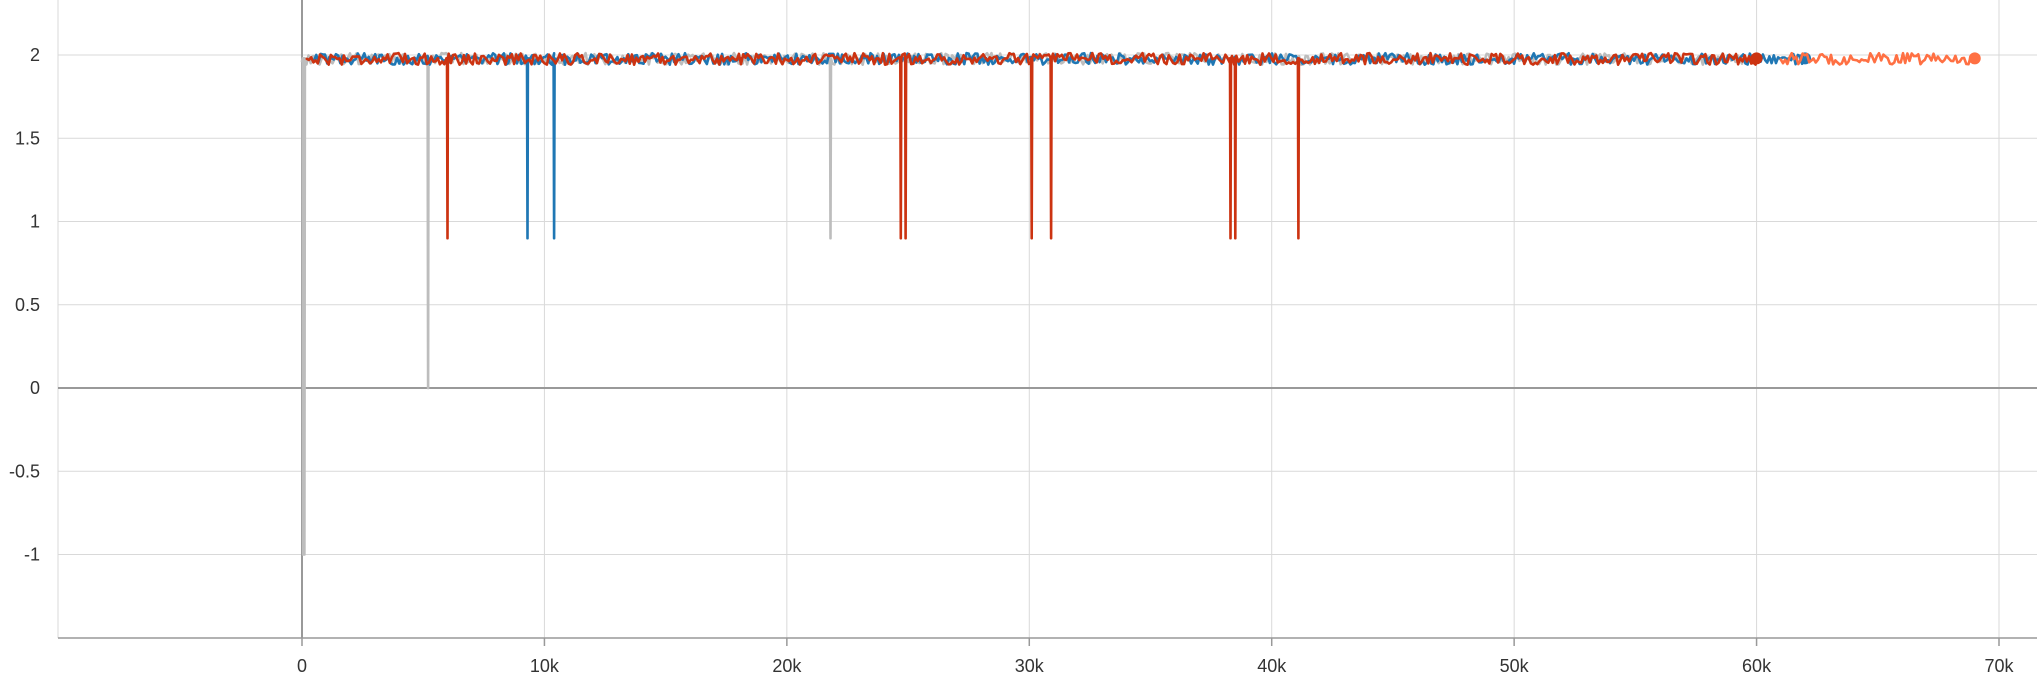 The width and height of the screenshot is (2037, 677). Describe the element at coordinates (787, 666) in the screenshot. I see `x-tick-label: 20k` at that location.